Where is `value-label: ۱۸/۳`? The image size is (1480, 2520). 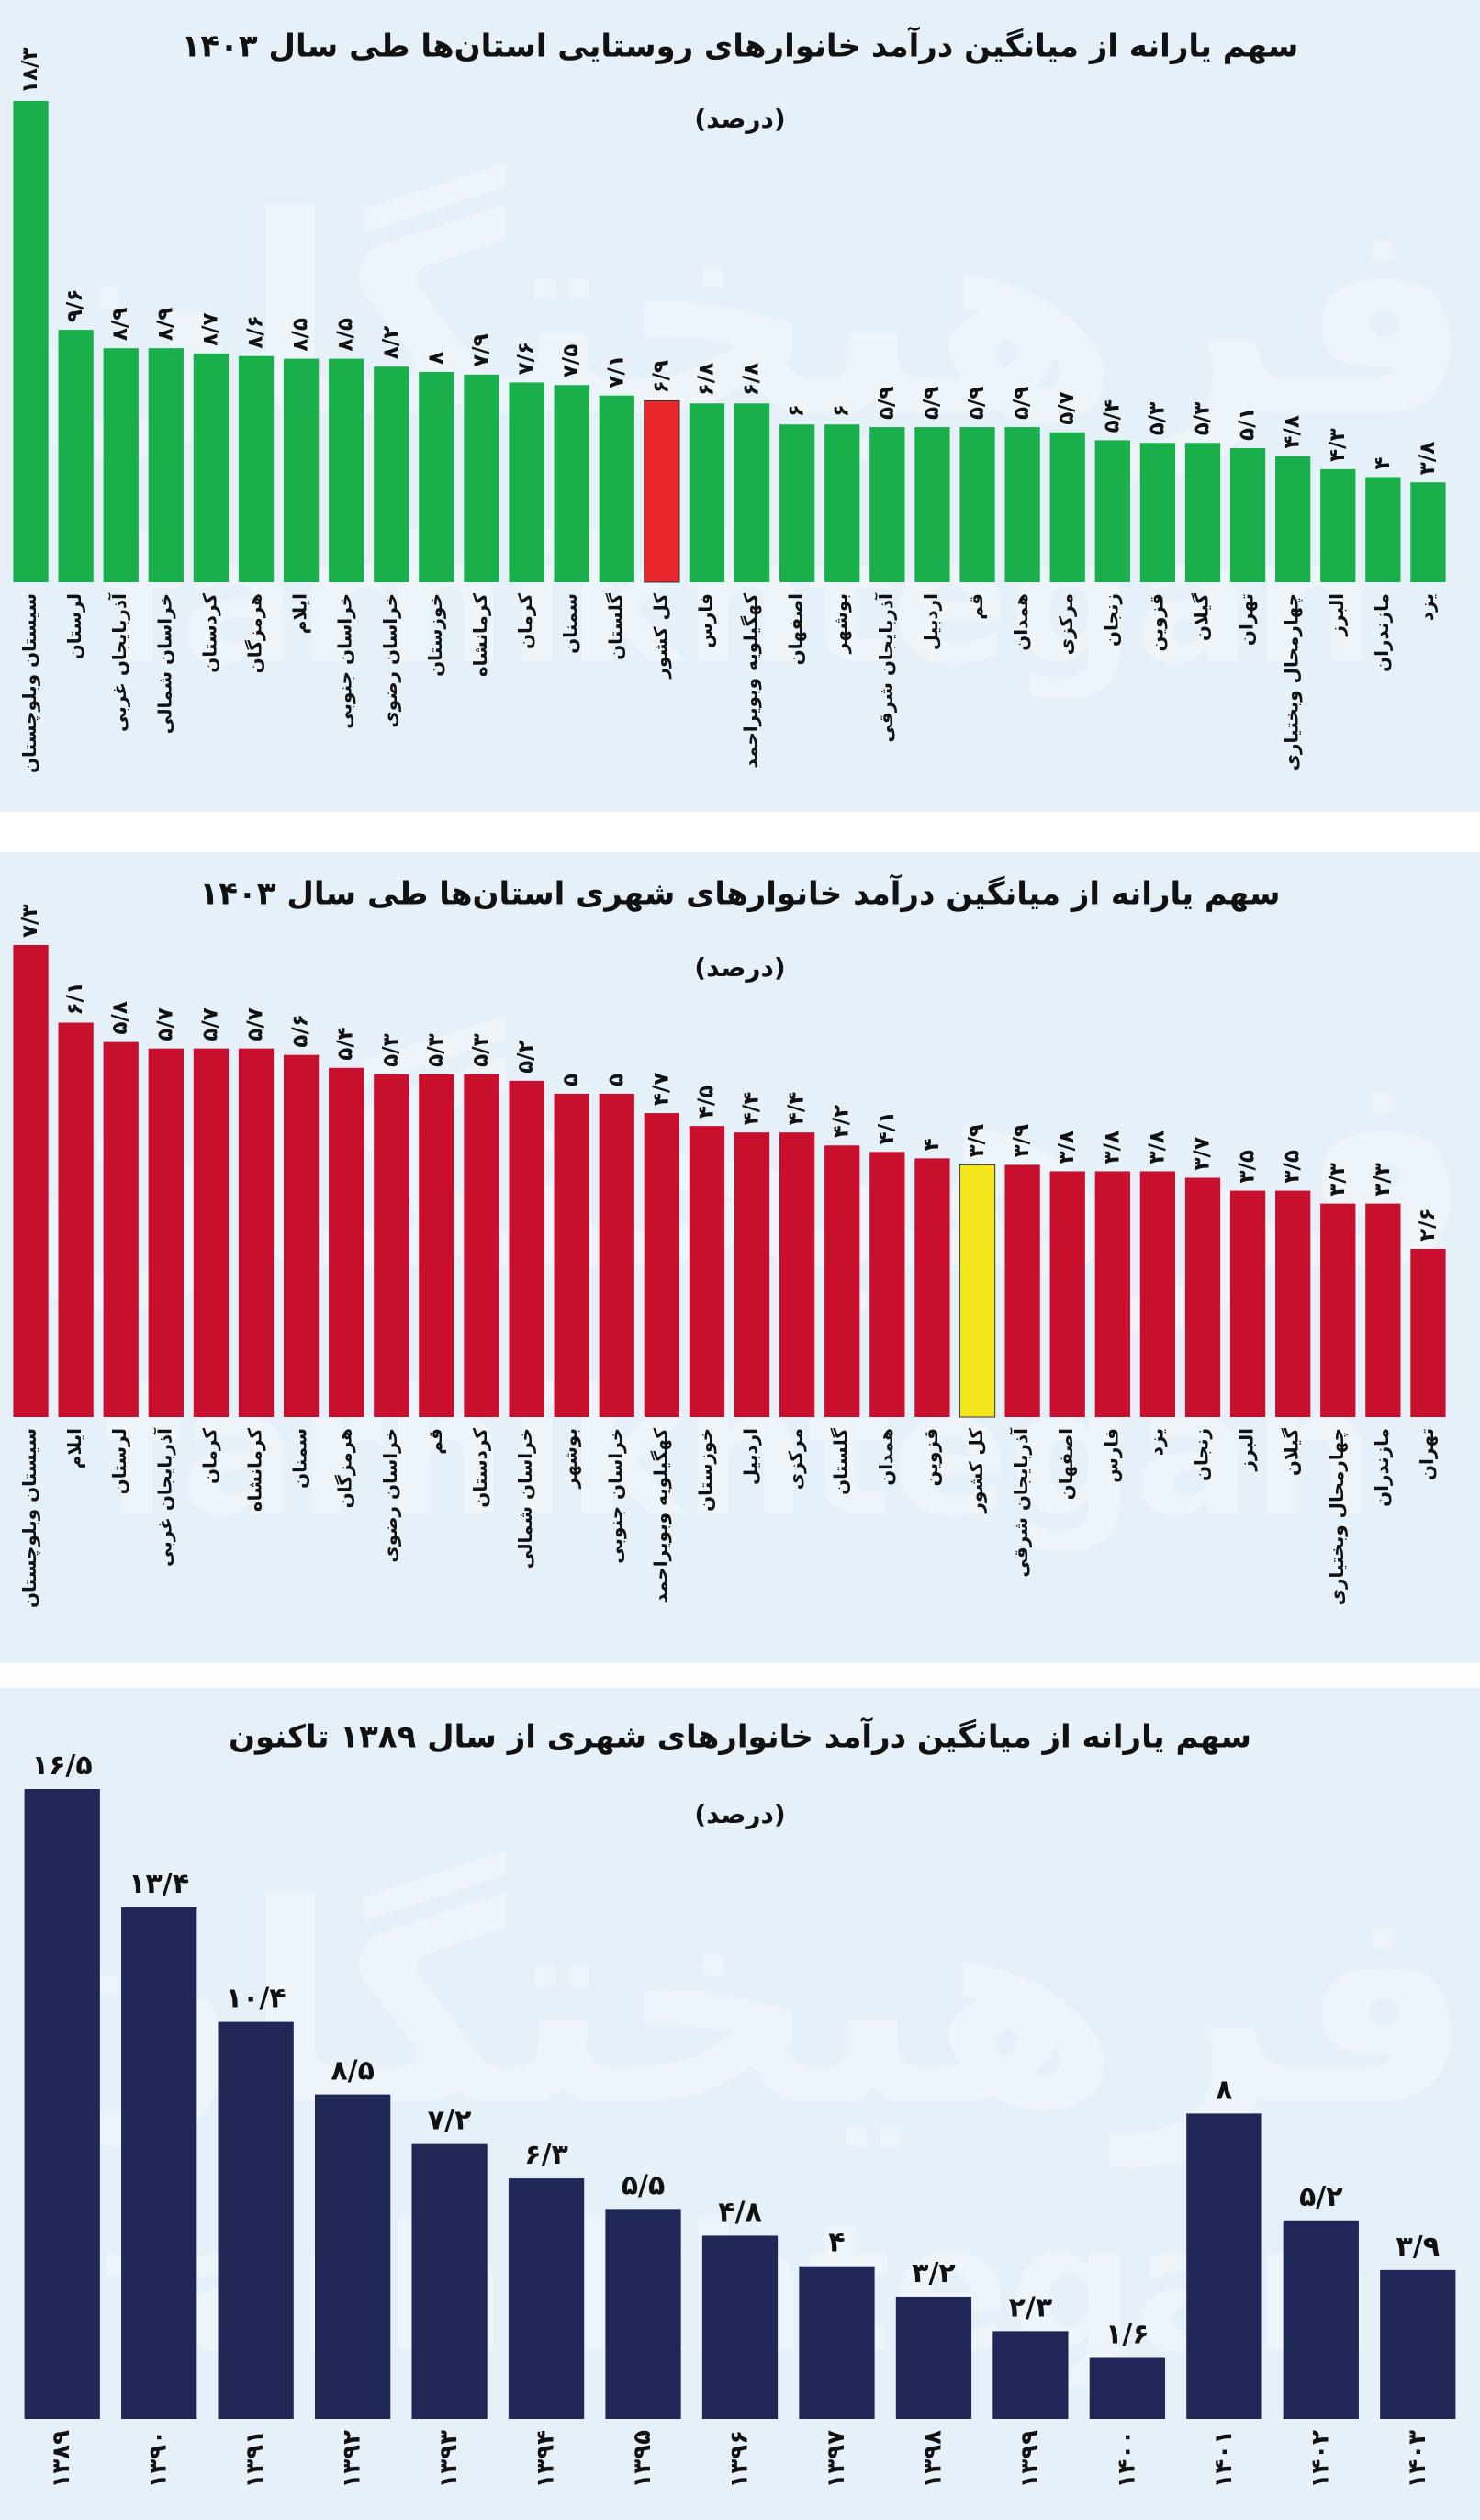
value-label: ۱۸/۳ is located at coordinates (30, 70).